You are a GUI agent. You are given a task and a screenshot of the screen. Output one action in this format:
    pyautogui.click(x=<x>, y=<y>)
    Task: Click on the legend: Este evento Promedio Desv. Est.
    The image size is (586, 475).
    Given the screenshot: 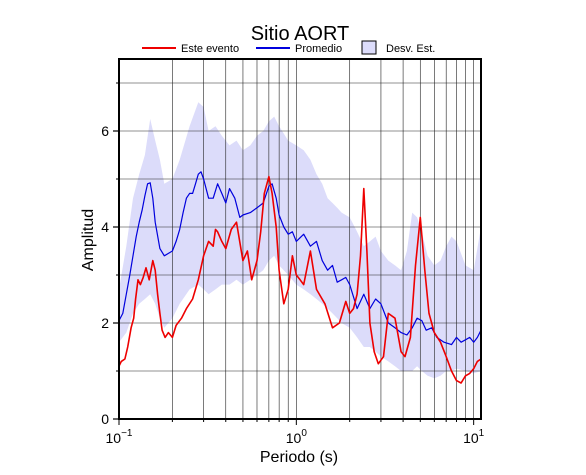 What is the action you would take?
    pyautogui.click(x=288, y=47)
    